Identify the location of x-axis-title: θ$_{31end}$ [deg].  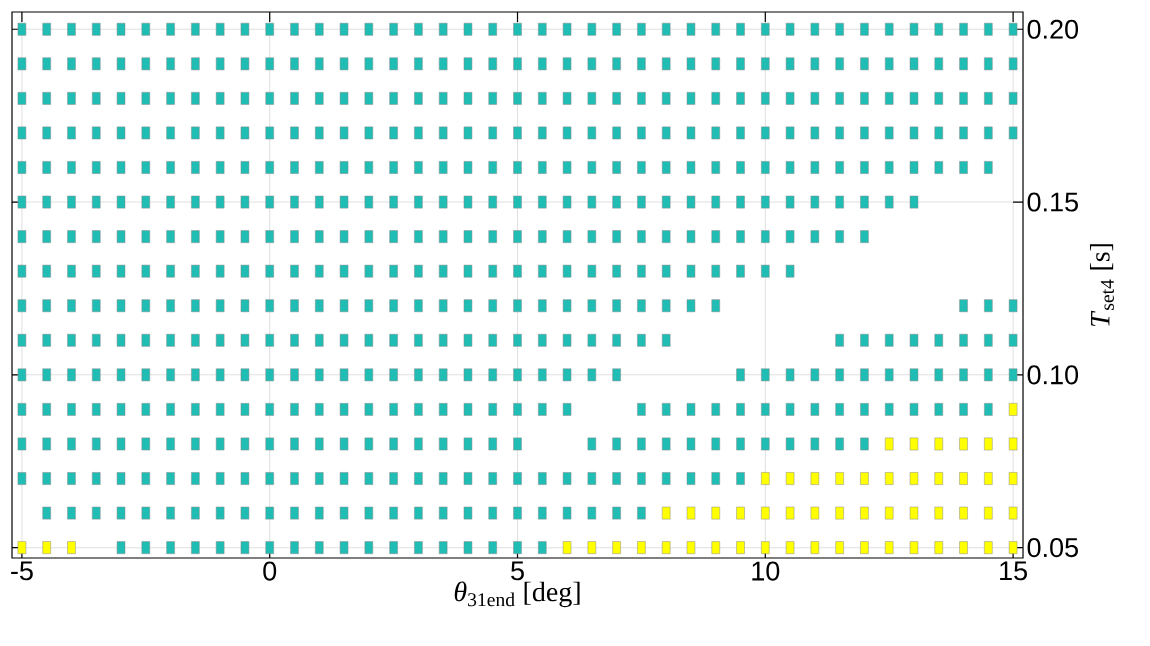
(517, 594).